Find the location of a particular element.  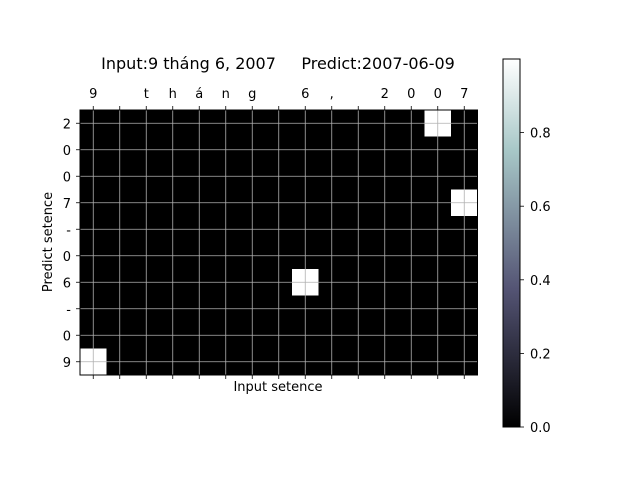

x-tick-label: g is located at coordinates (252, 94).